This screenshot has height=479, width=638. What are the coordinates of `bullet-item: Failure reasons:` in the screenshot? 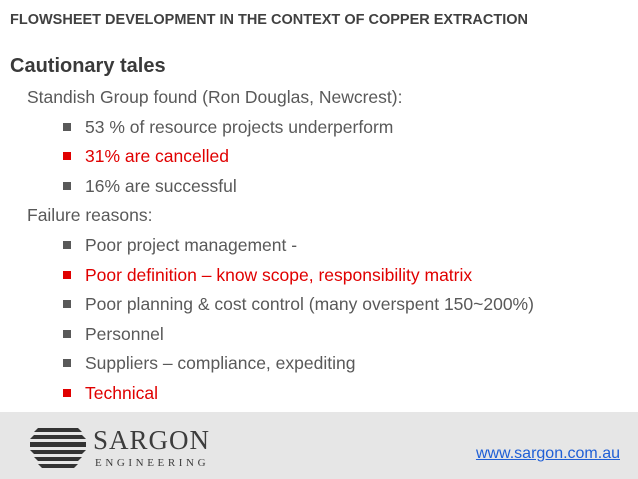 It's located at (89, 215).